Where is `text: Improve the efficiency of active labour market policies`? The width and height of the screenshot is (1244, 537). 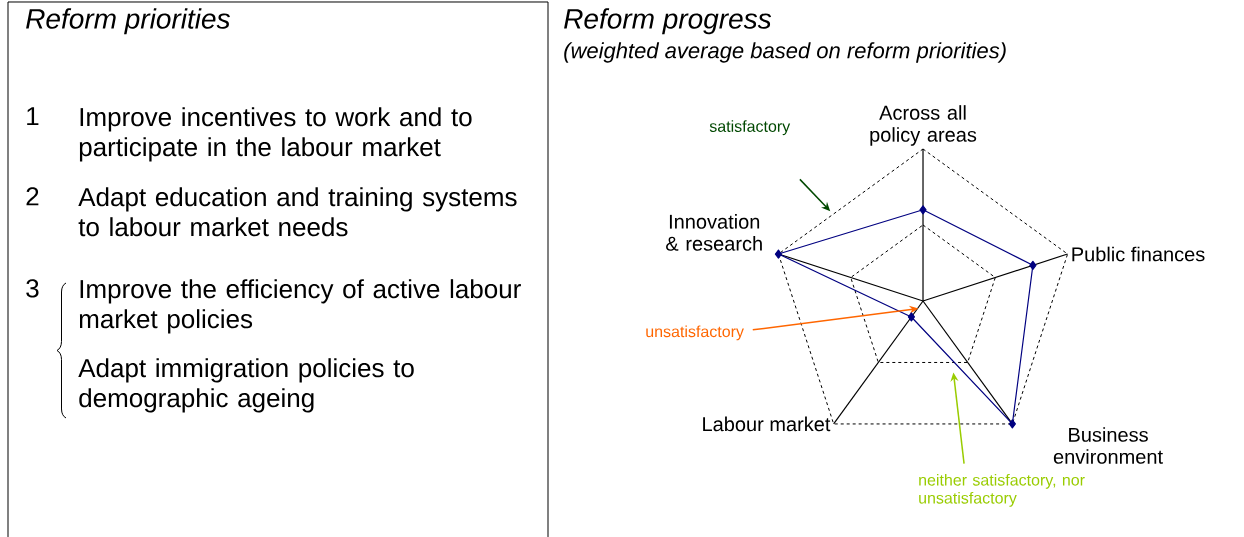
text: Improve the efficiency of active labour market policies is located at coordinates (300, 306).